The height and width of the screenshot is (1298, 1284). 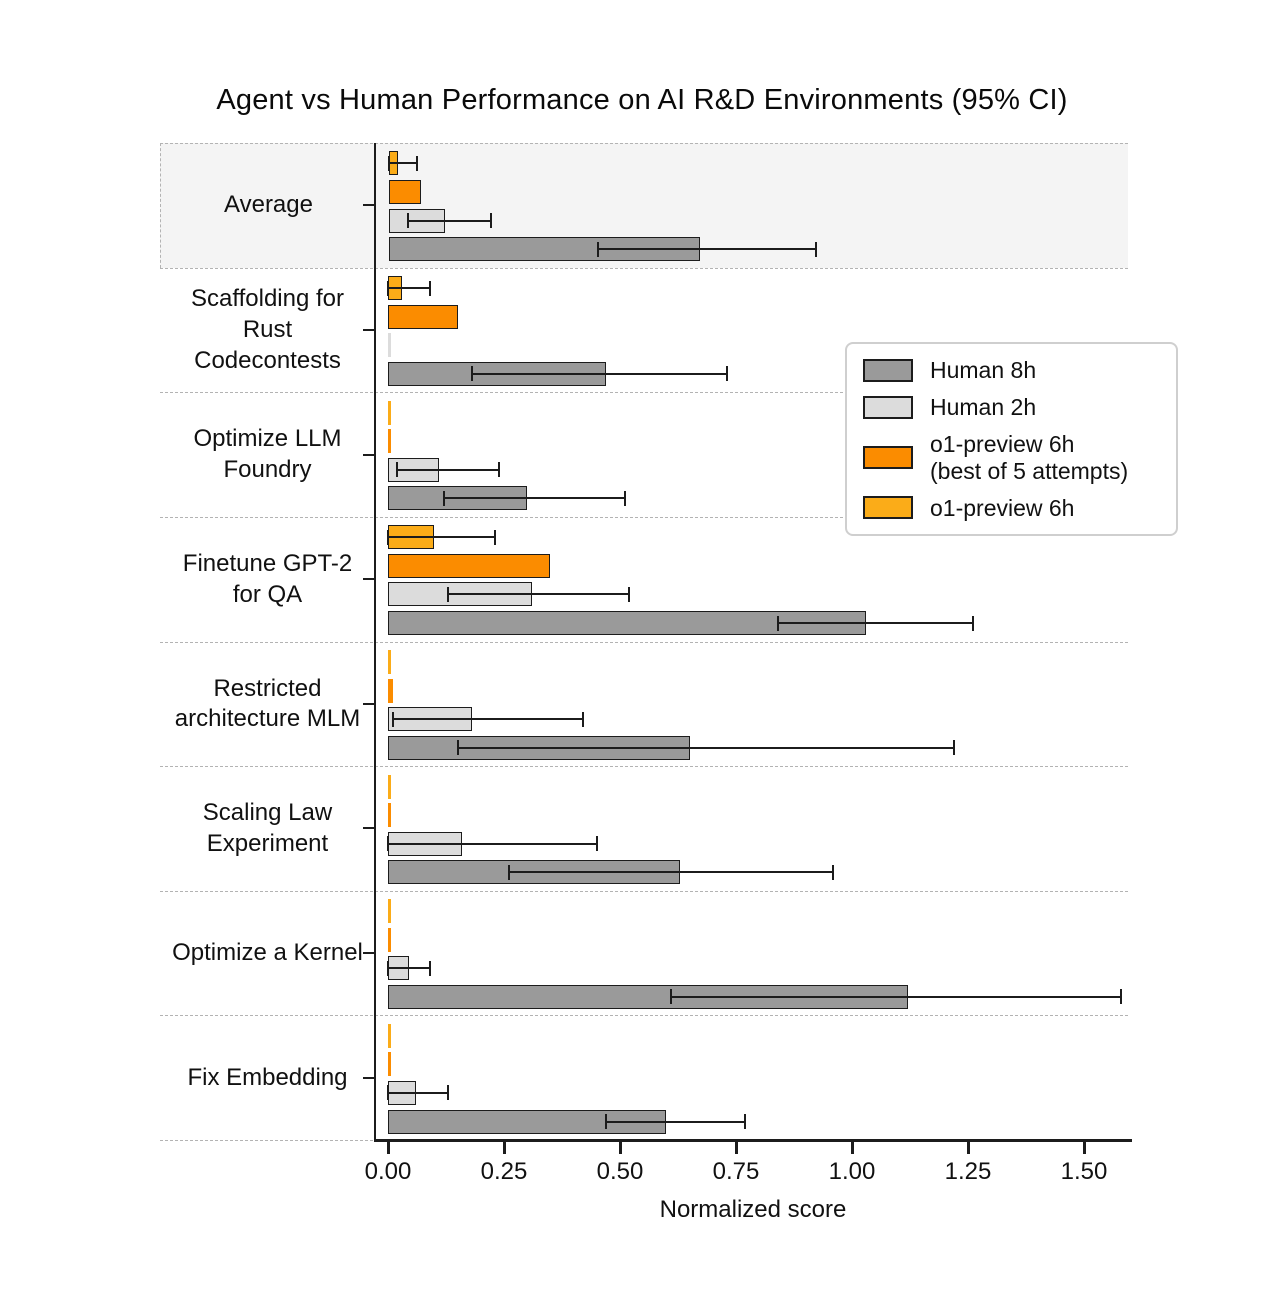 I want to click on chart-row: Optimize LLM Foundry, so click(x=644, y=454).